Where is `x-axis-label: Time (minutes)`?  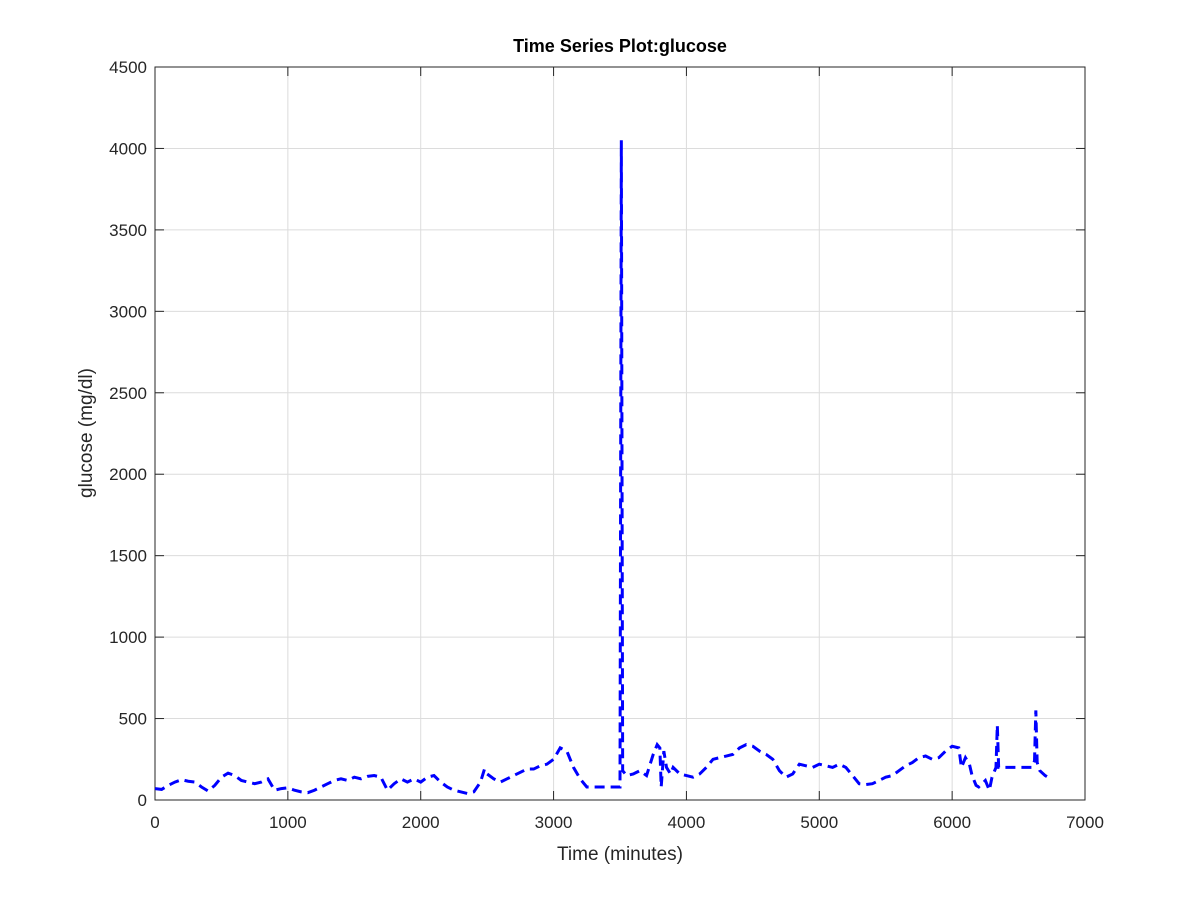
x-axis-label: Time (minutes) is located at coordinates (620, 854).